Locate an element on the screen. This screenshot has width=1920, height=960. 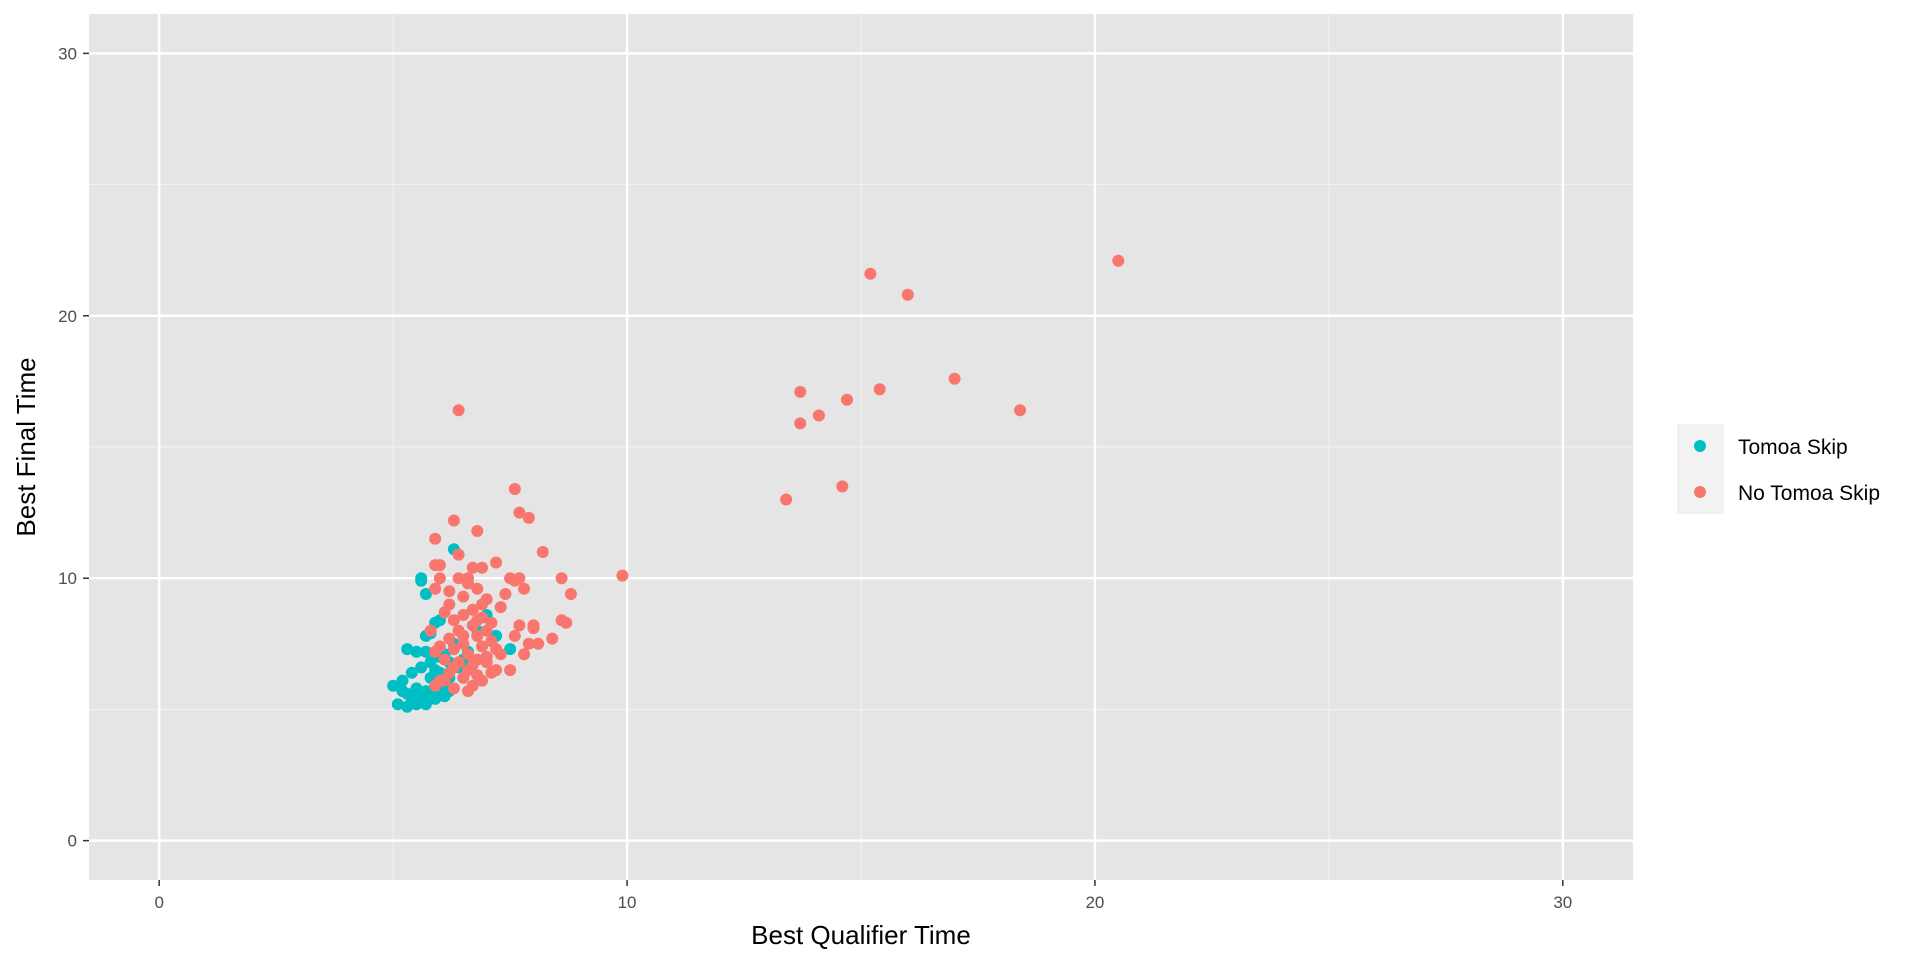
y-axis: 0 10 20 30 is located at coordinates (73, 447).